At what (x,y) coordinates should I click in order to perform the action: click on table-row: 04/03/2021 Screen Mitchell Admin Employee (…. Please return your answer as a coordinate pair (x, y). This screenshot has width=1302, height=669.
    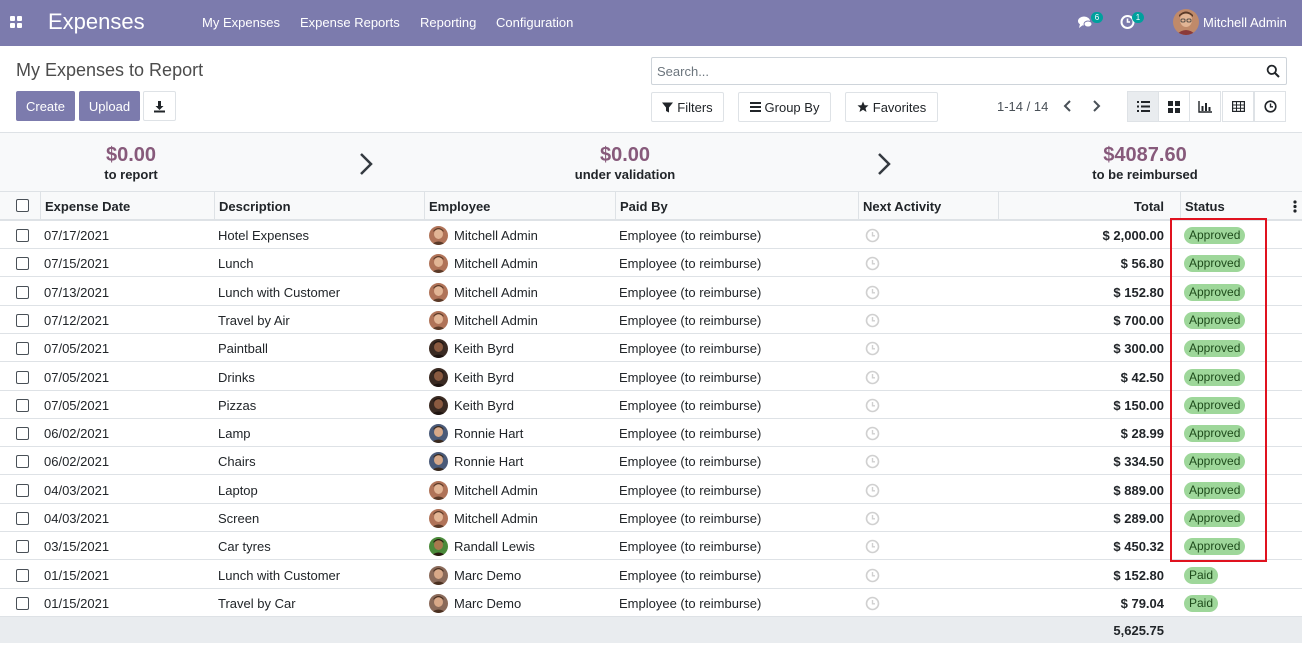
    Looking at the image, I should click on (651, 518).